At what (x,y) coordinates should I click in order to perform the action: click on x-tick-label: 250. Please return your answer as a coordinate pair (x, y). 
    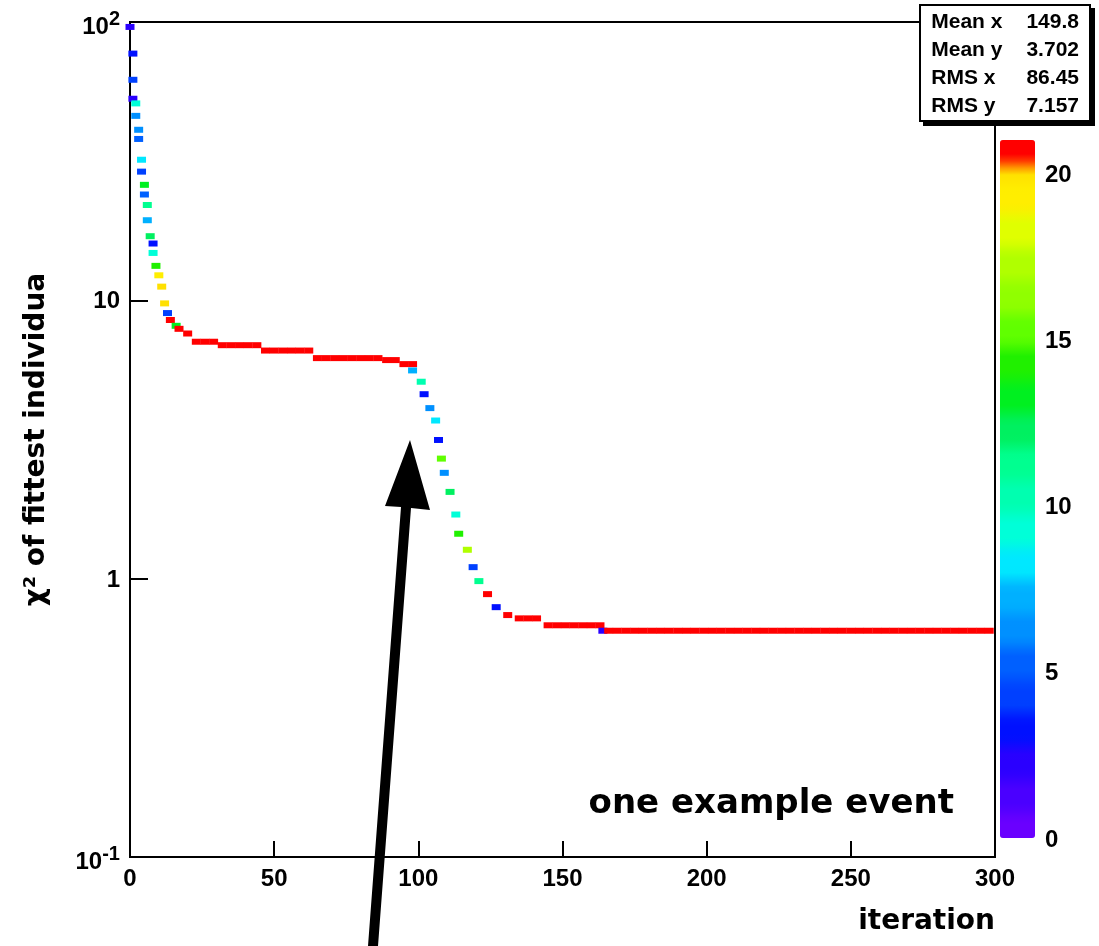
    Looking at the image, I should click on (850, 877).